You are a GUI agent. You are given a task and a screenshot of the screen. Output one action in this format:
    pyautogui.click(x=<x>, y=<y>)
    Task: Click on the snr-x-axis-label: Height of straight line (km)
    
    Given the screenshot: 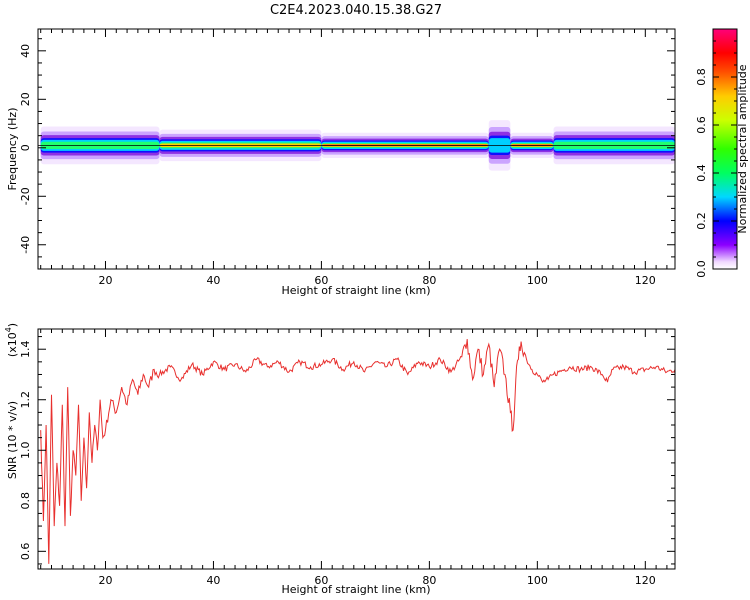 What is the action you would take?
    pyautogui.click(x=355, y=589)
    